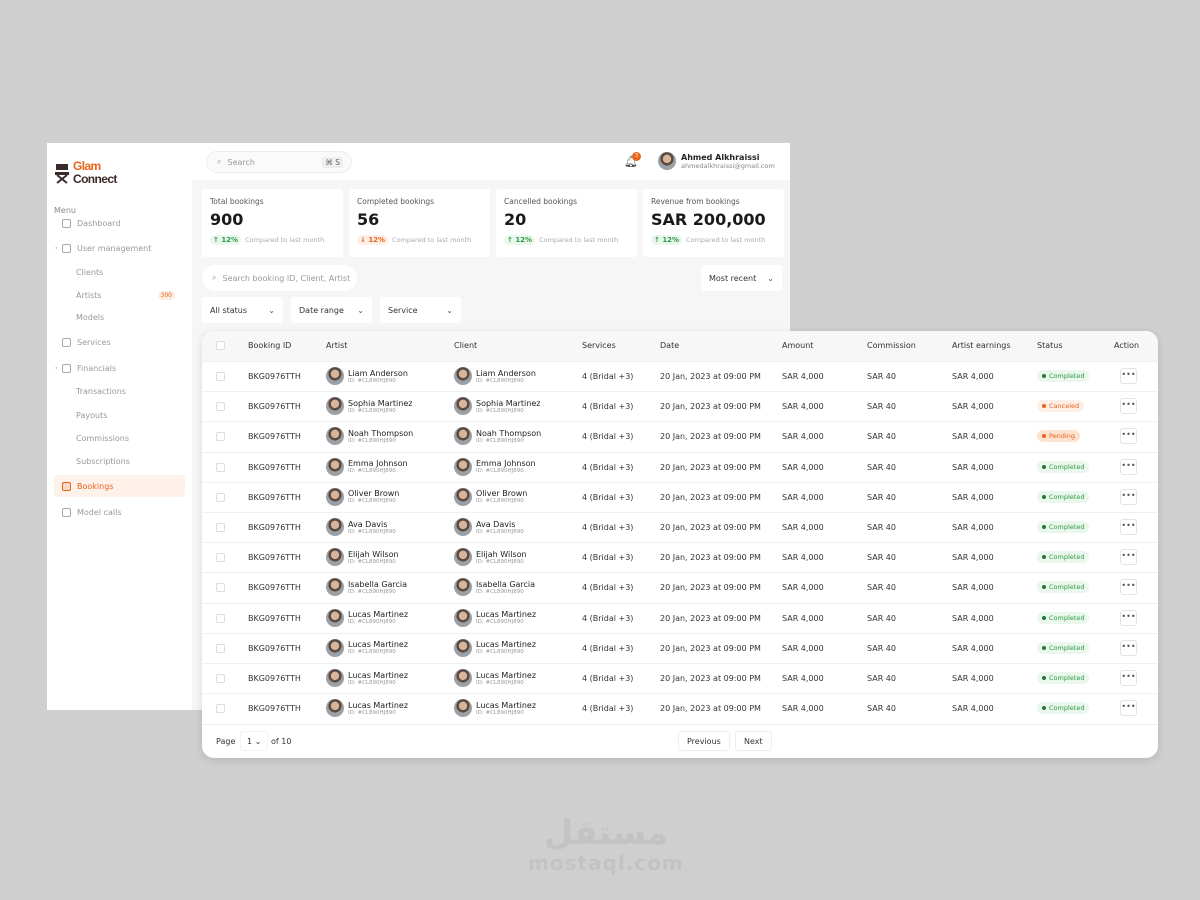 This screenshot has height=900, width=1200. What do you see at coordinates (119, 512) in the screenshot?
I see `sidebar-item-model-calls: Model calls` at bounding box center [119, 512].